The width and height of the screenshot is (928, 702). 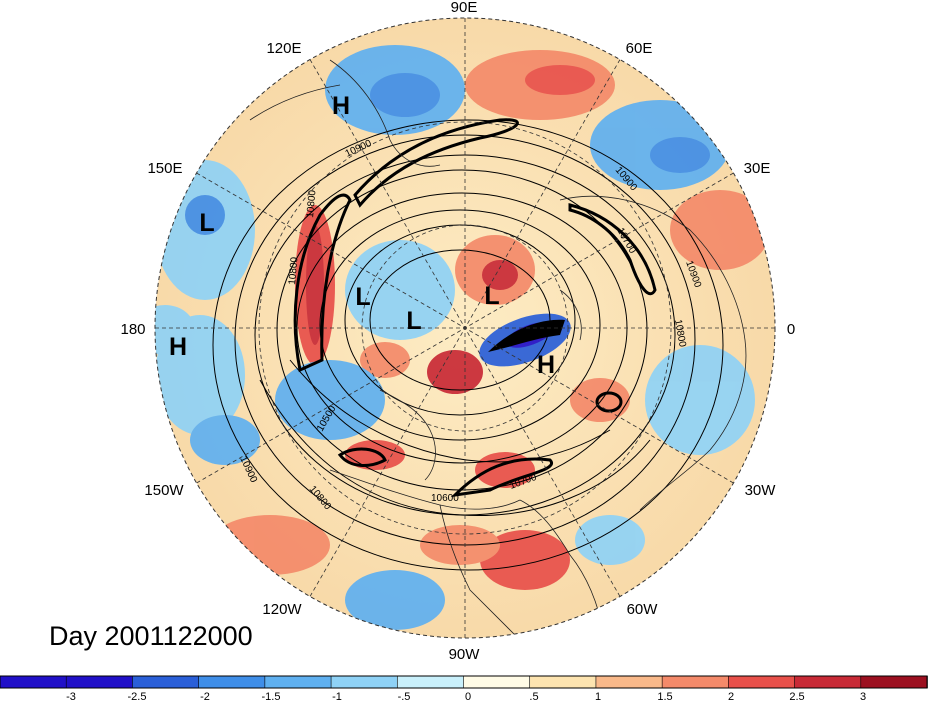 I want to click on colorbar-label: 2.5, so click(x=796, y=696).